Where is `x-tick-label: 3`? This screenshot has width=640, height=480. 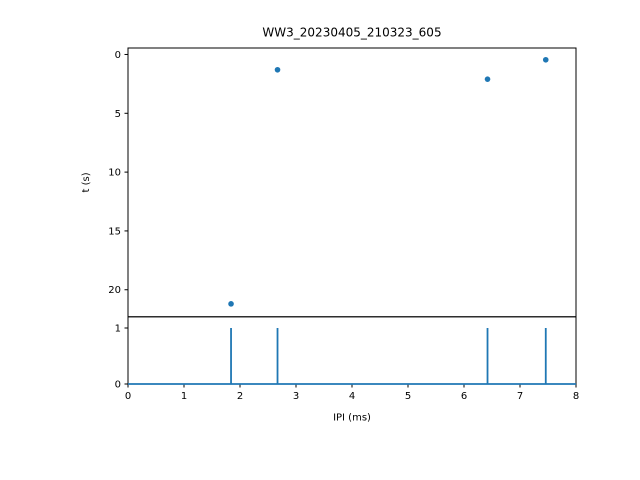
x-tick-label: 3 is located at coordinates (296, 396).